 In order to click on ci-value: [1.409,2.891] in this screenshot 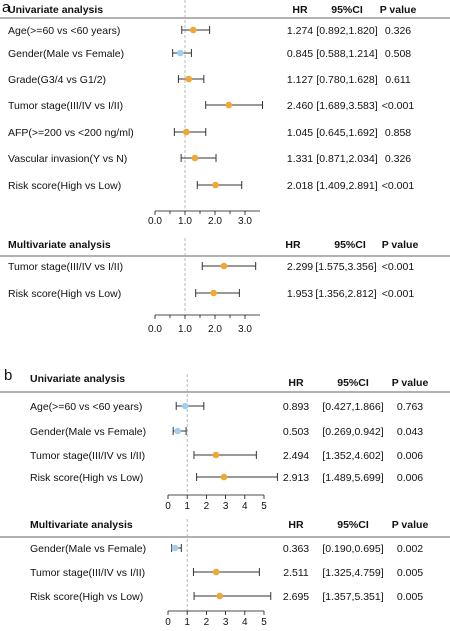, I will do `click(346, 186)`.